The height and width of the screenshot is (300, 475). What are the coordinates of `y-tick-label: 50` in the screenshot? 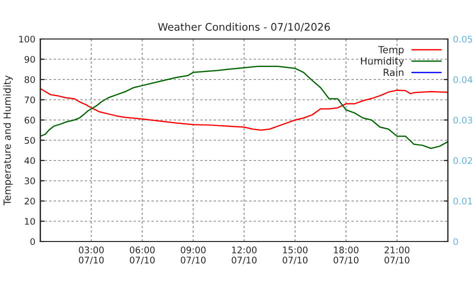 It's located at (29, 140).